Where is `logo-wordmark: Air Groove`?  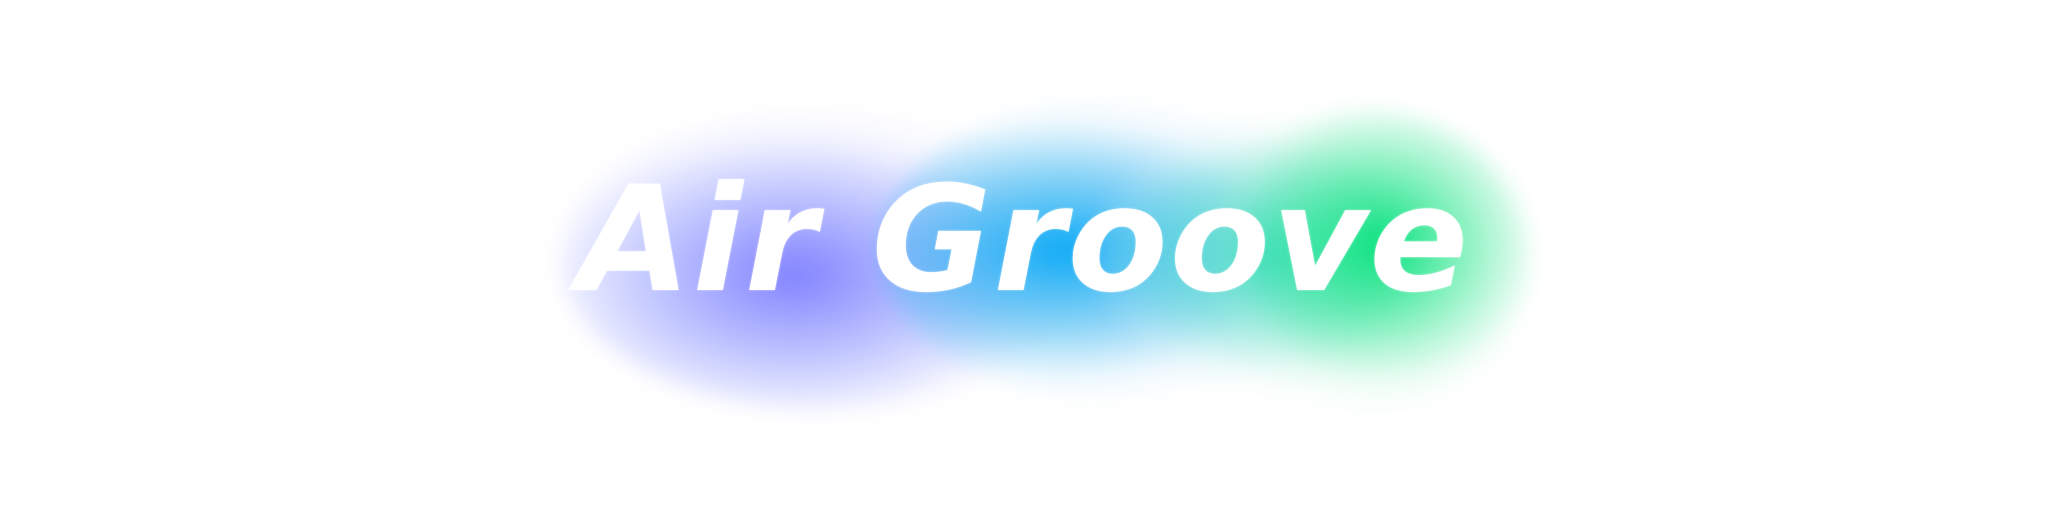 logo-wordmark: Air Groove is located at coordinates (1024, 240).